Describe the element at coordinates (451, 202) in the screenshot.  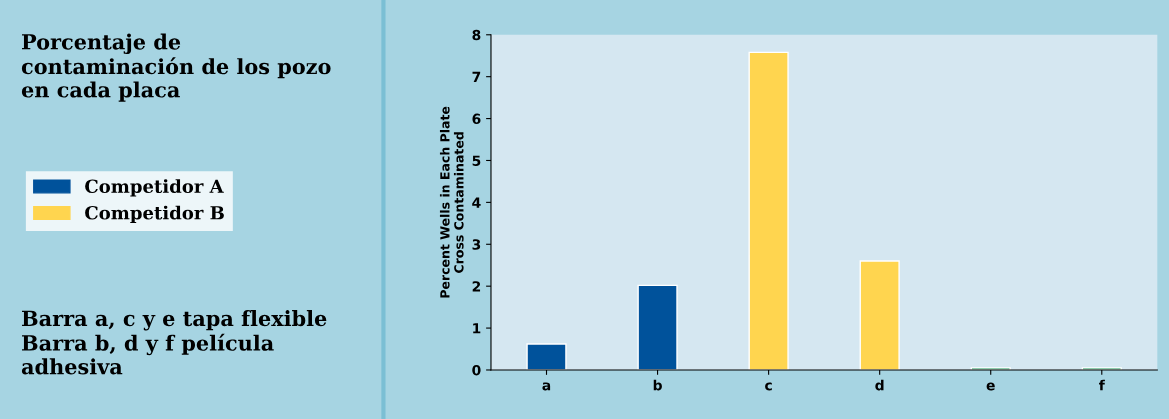
I see `y-axis-title: Percent Wells in Each Plate Cross Contaminated` at that location.